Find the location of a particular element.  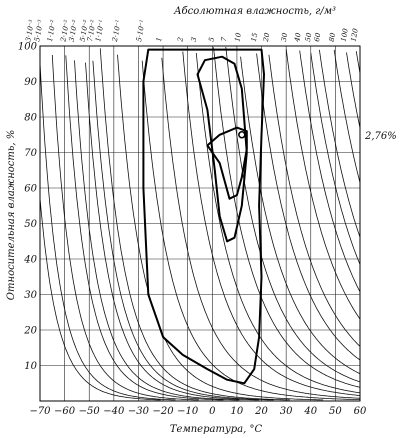

y-tick-label: 10 is located at coordinates (30, 366).